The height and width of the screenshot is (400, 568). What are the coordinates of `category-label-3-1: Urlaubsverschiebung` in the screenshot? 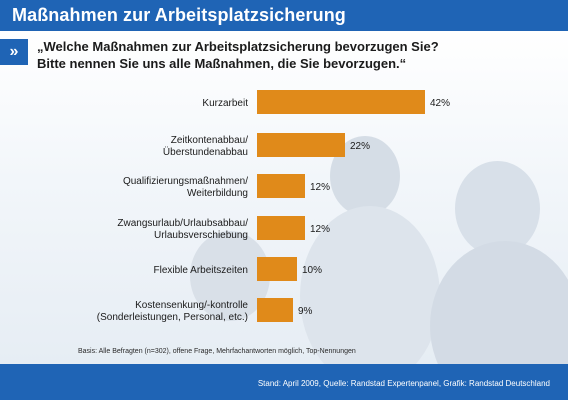 It's located at (201, 235).